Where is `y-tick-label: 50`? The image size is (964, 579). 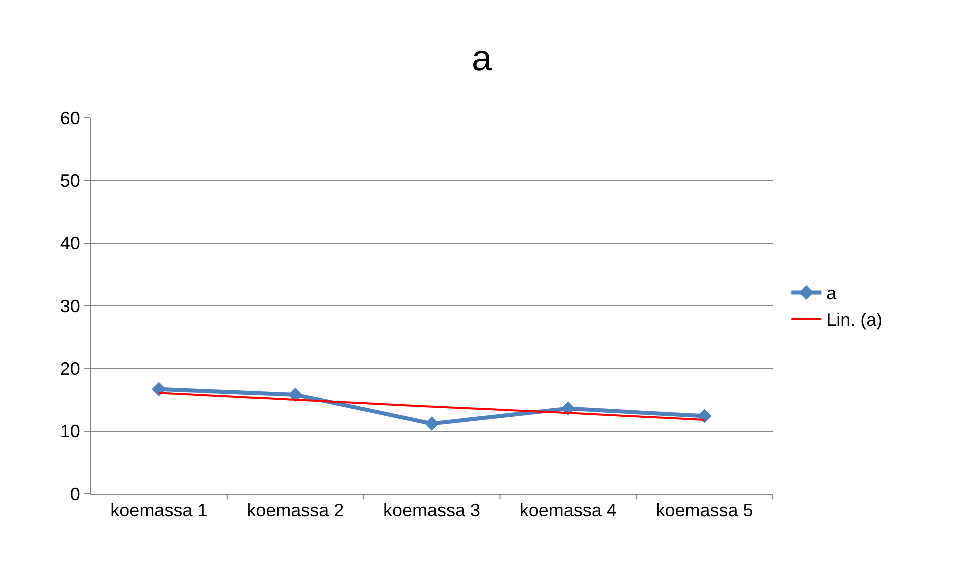
y-tick-label: 50 is located at coordinates (70, 180).